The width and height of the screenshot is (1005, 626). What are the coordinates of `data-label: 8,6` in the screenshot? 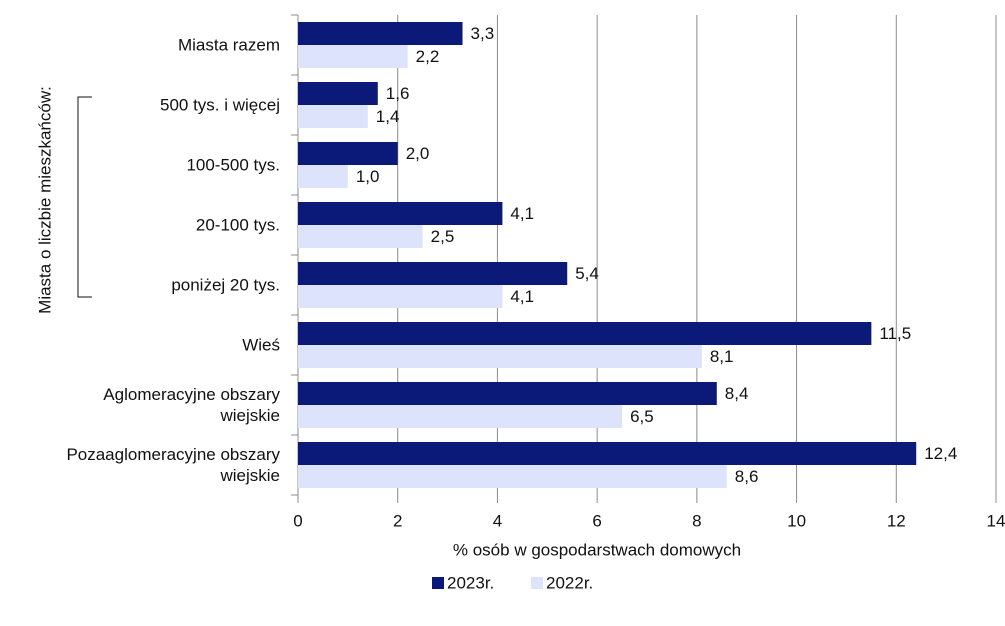 It's located at (747, 476).